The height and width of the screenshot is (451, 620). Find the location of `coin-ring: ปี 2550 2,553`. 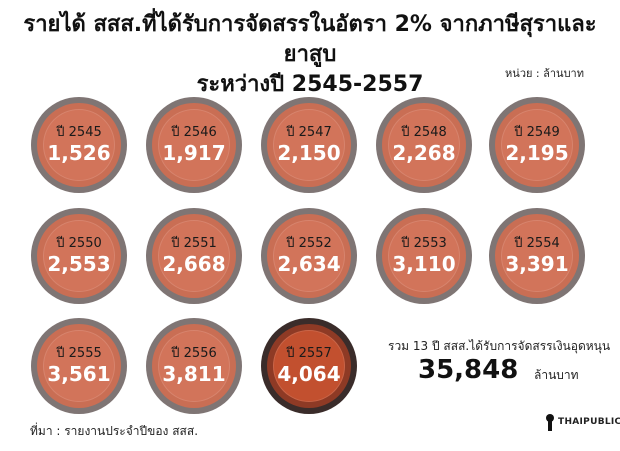

coin-ring: ปี 2550 2,553 is located at coordinates (79, 256).